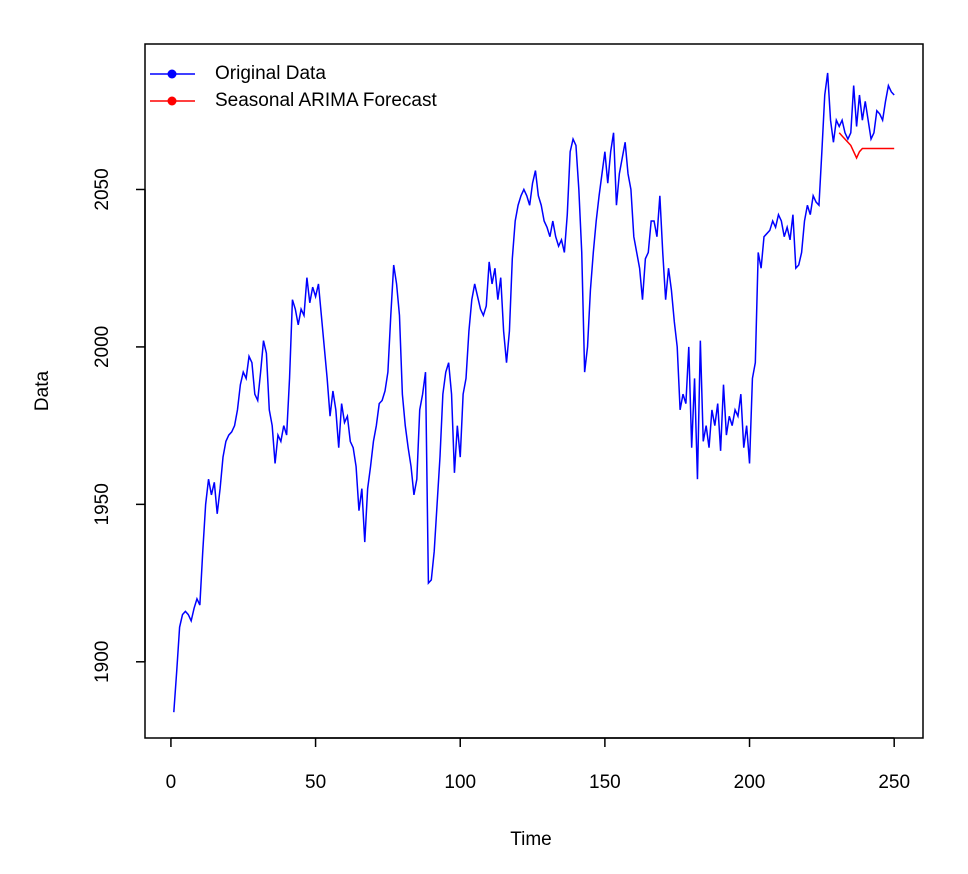 This screenshot has height=874, width=968. Describe the element at coordinates (171, 782) in the screenshot. I see `x-tick-label: 0` at that location.